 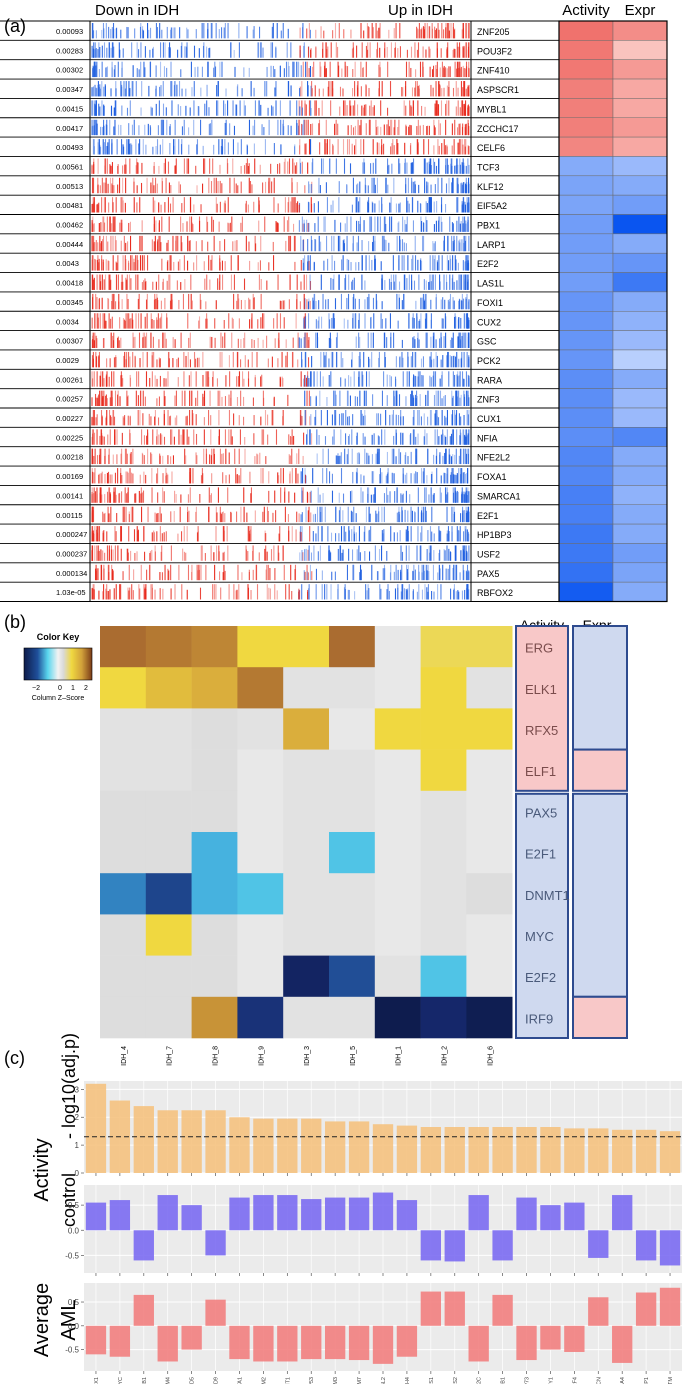 What do you see at coordinates (77, 1173) in the screenshot?
I see `y-tick-label: 0` at bounding box center [77, 1173].